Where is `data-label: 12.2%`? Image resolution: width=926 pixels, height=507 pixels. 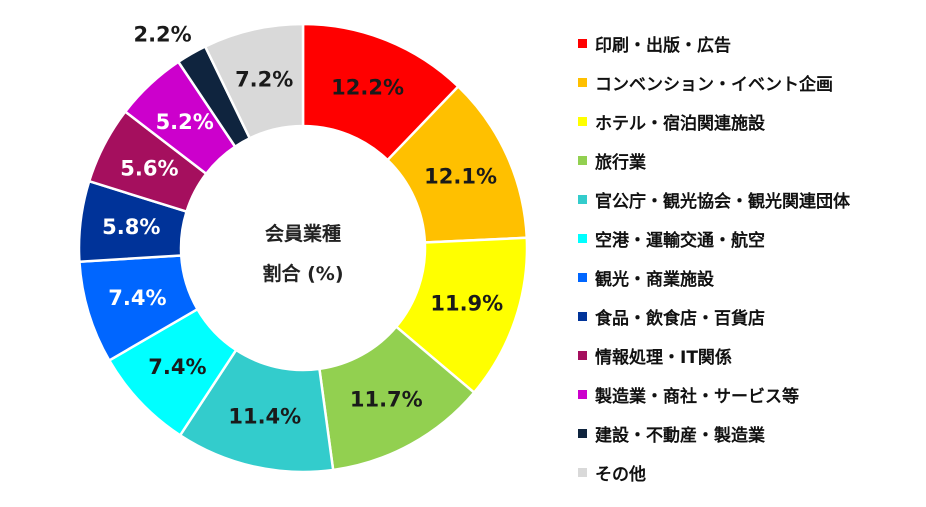
data-label: 12.2% is located at coordinates (367, 88).